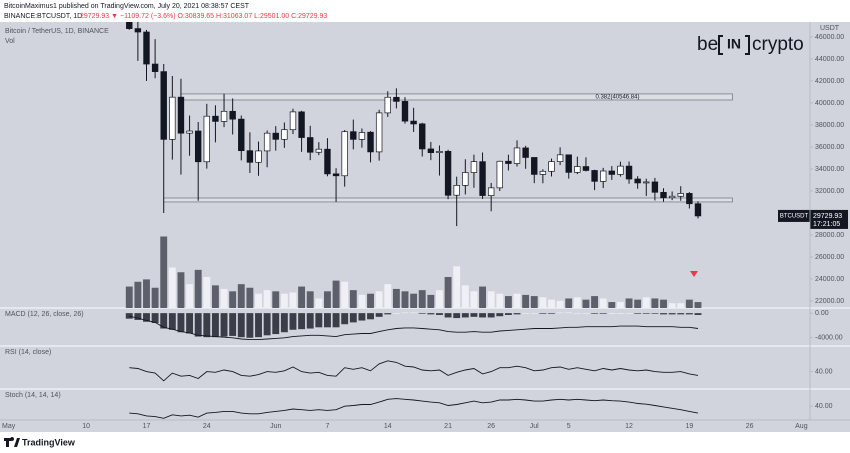  What do you see at coordinates (829, 301) in the screenshot?
I see `y-tick-label: 22000.00` at bounding box center [829, 301].